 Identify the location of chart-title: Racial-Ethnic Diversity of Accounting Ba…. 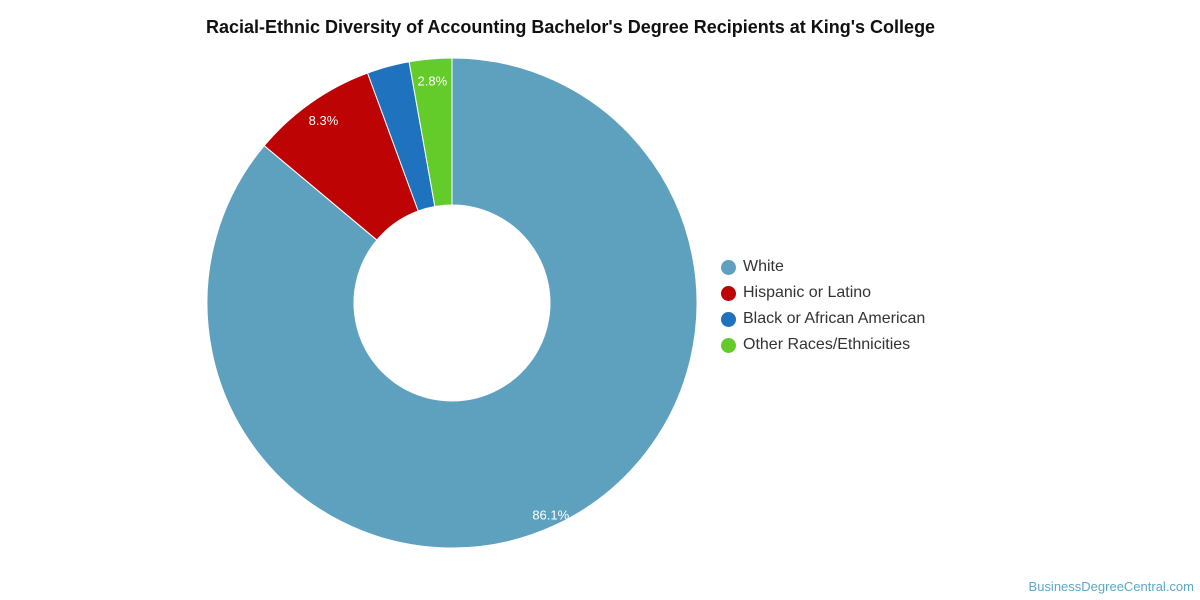
(571, 27).